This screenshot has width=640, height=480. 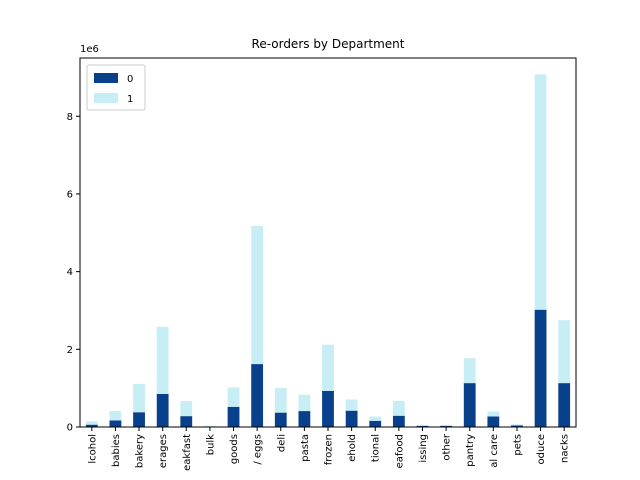 I want to click on x-tick-label: al care, so click(x=494, y=451).